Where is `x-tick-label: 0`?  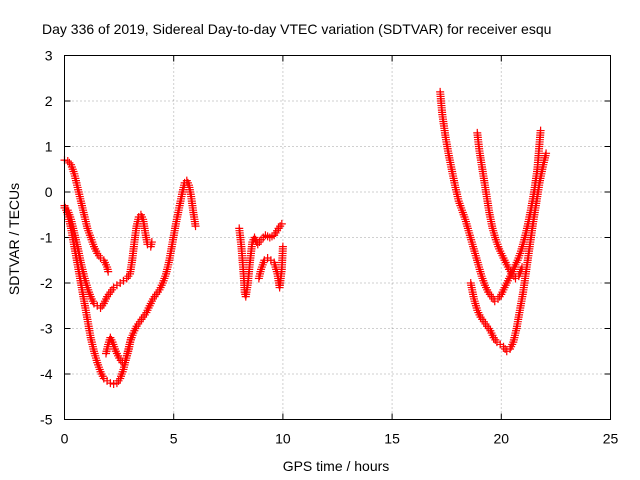 x-tick-label: 0 is located at coordinates (65, 439).